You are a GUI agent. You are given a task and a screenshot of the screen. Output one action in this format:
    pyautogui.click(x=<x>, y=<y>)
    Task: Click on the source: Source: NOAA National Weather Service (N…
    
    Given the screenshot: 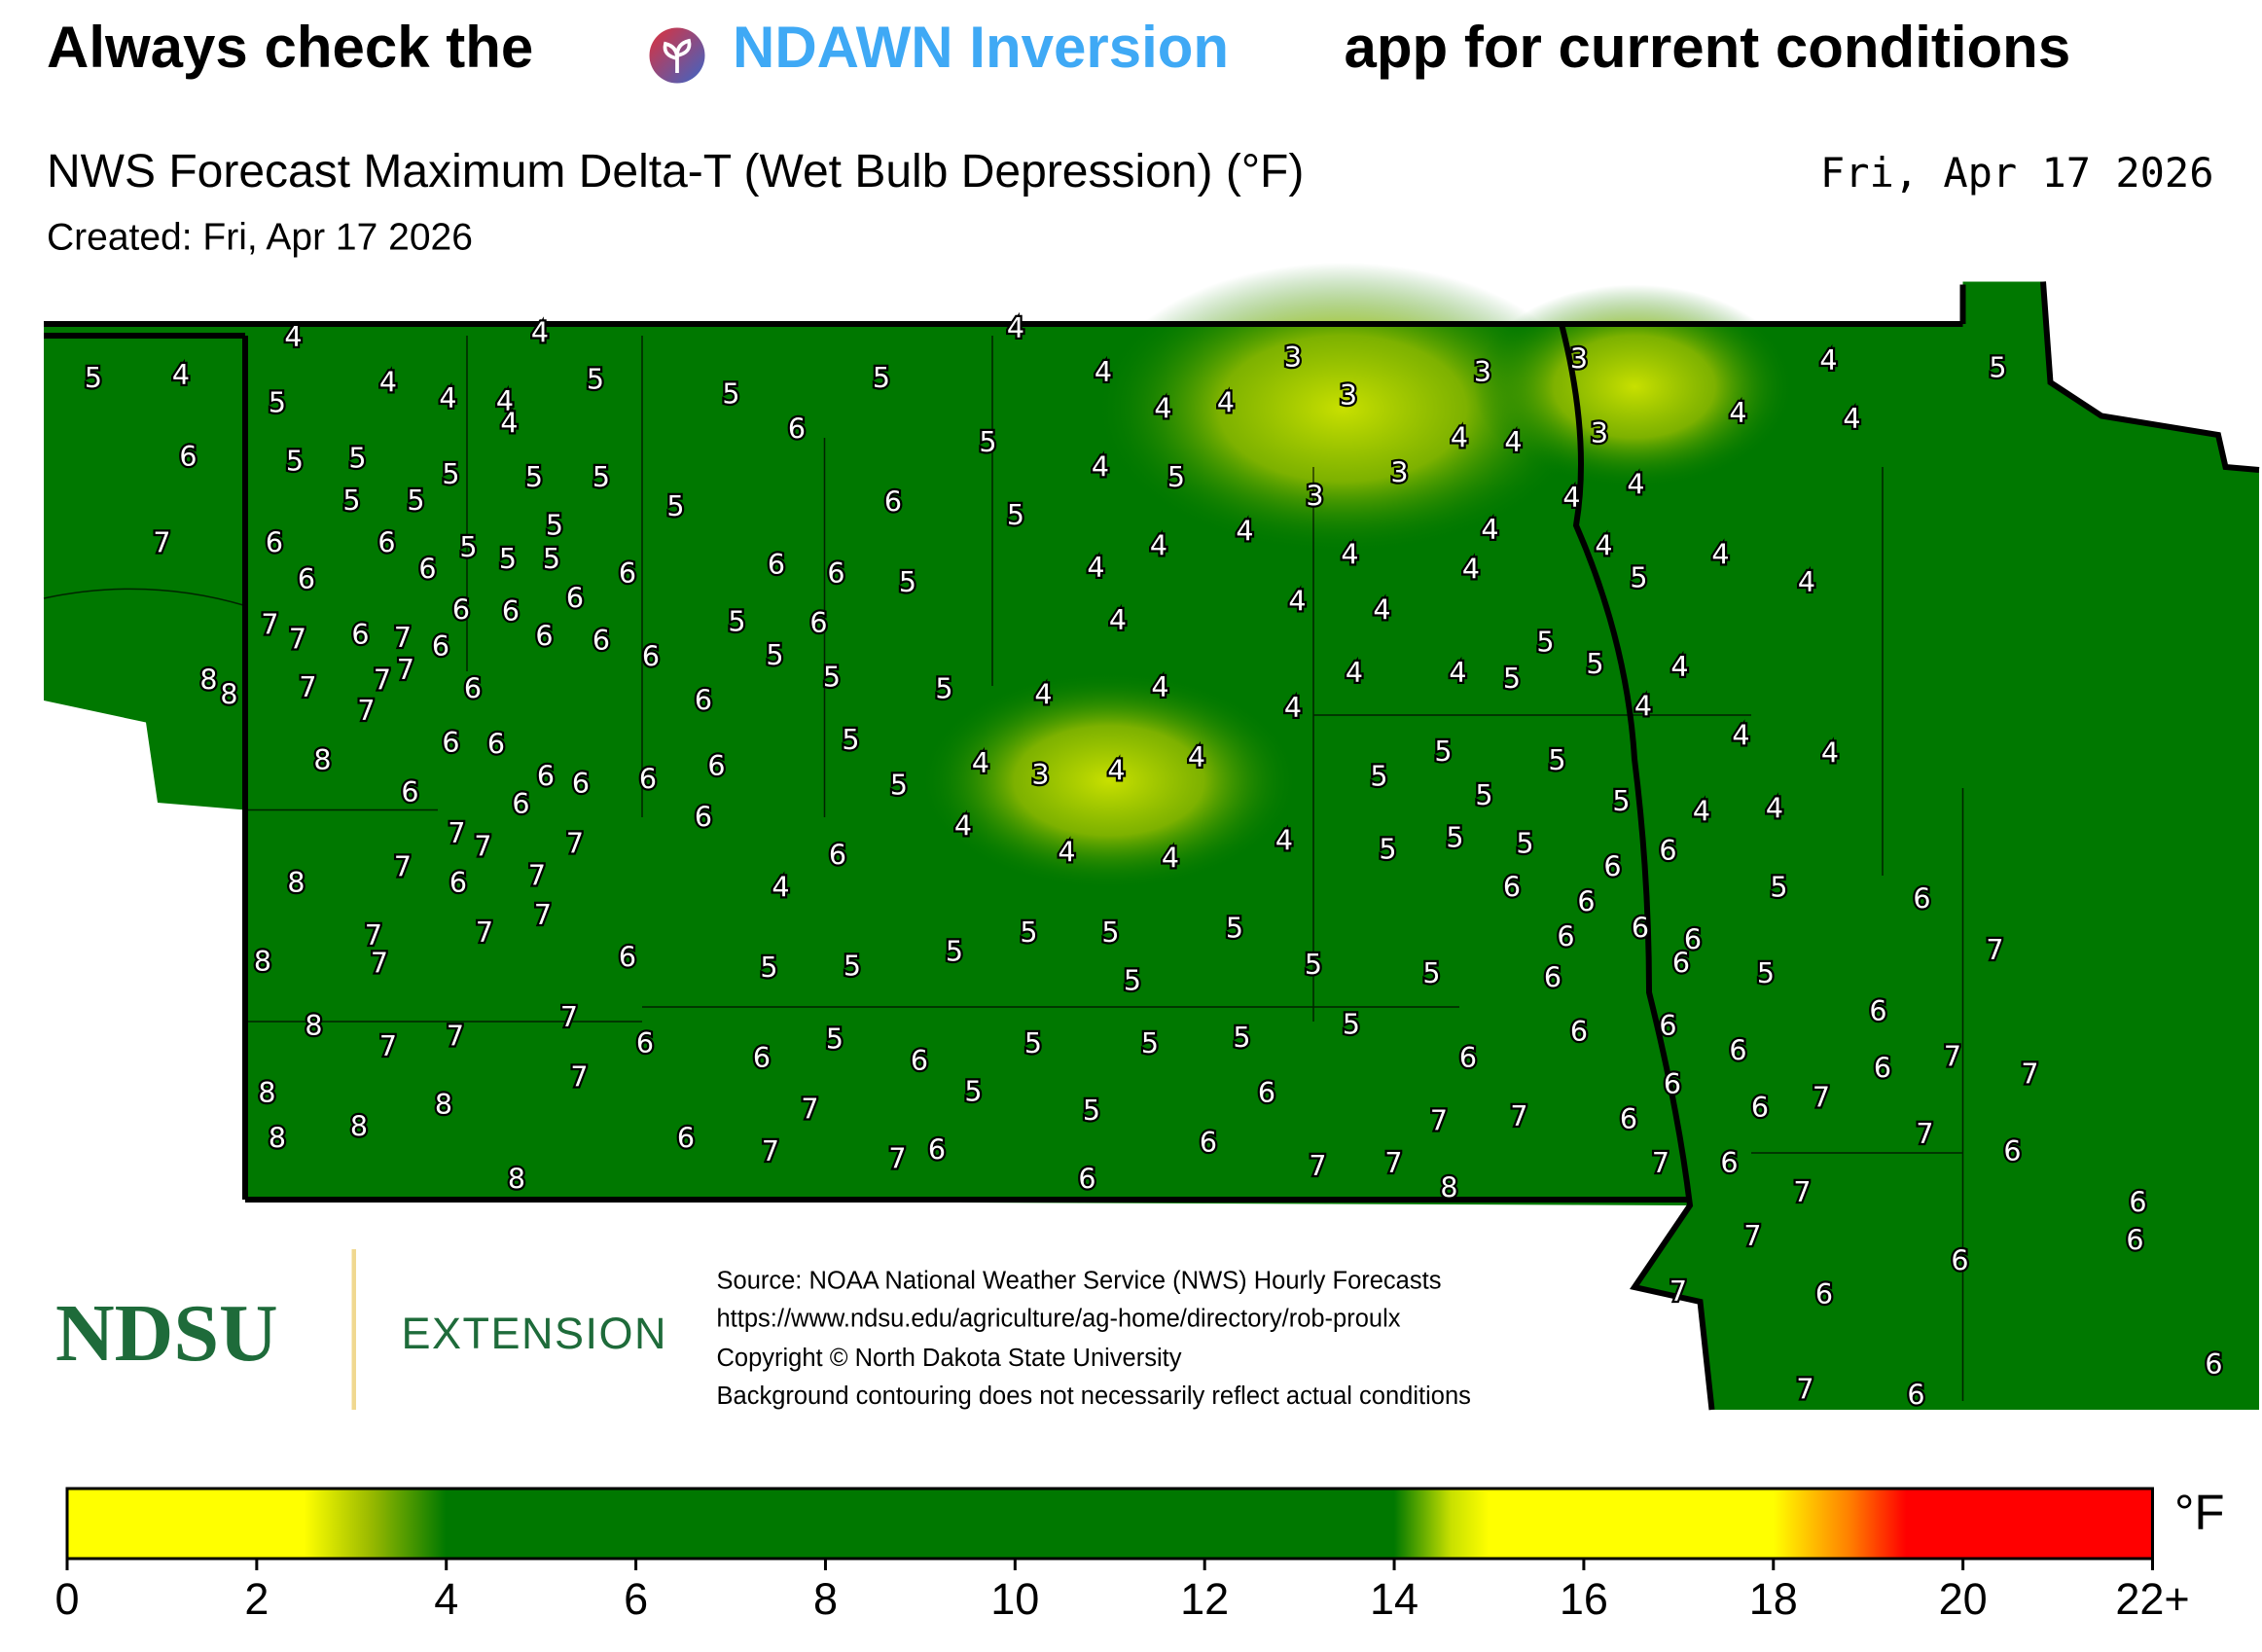 What is the action you would take?
    pyautogui.click(x=1079, y=1281)
    